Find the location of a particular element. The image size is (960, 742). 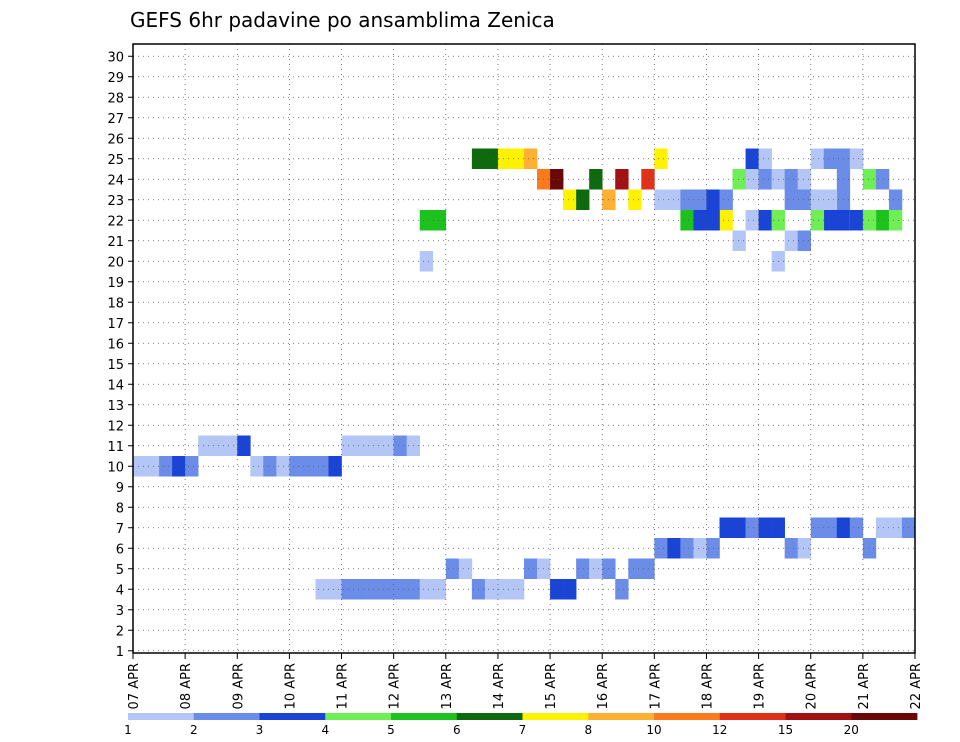

colorbar: 1 2 3 4 5 6 7 8 10 12 15 20 is located at coordinates (521, 725).